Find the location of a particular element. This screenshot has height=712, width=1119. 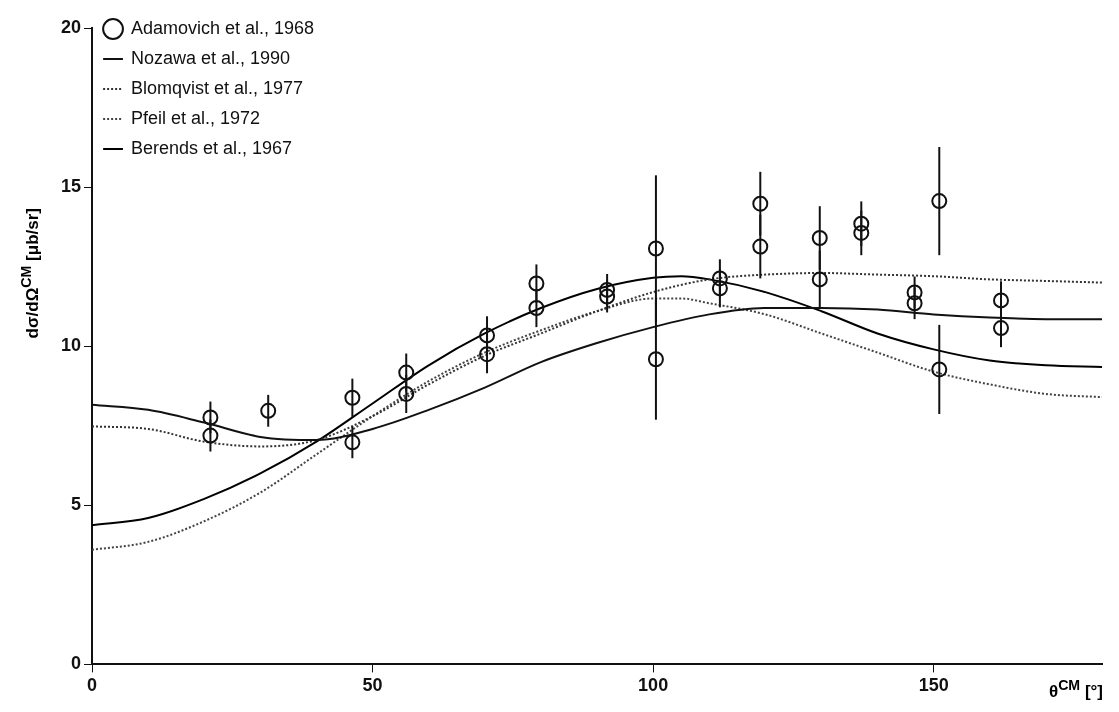

y-tick-label: 0 is located at coordinates (76, 663).